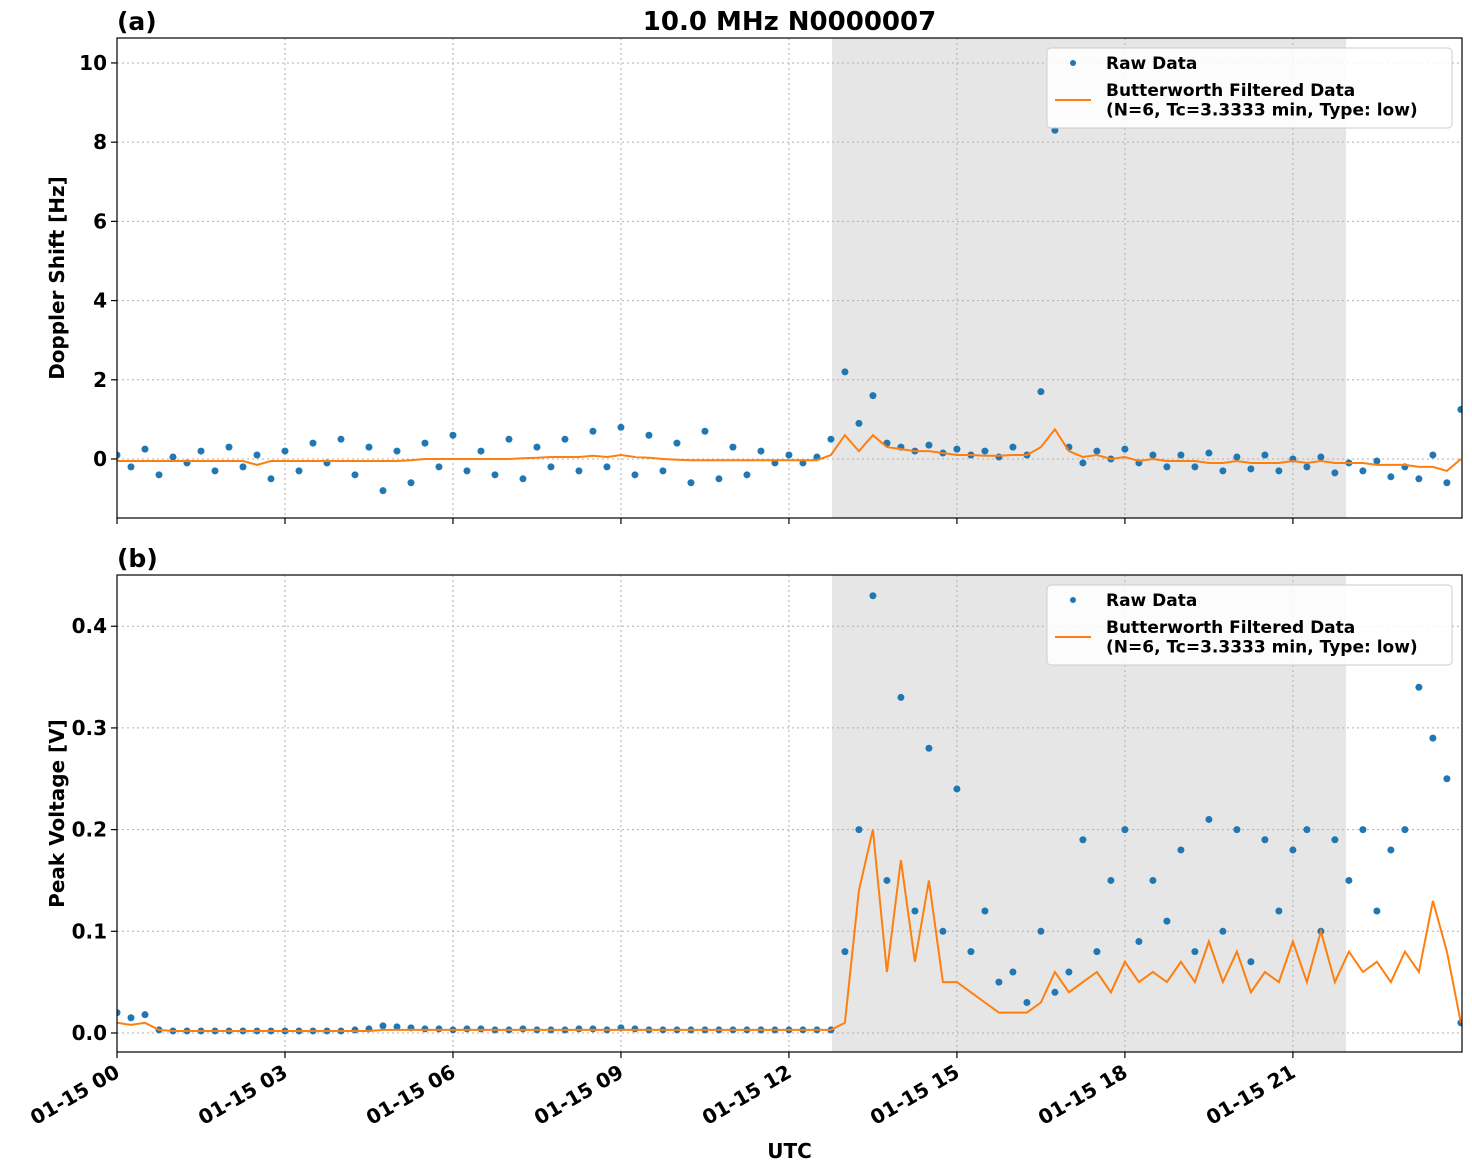  What do you see at coordinates (1083, 1095) in the screenshot?
I see `x-tick-label: 01-15 18` at bounding box center [1083, 1095].